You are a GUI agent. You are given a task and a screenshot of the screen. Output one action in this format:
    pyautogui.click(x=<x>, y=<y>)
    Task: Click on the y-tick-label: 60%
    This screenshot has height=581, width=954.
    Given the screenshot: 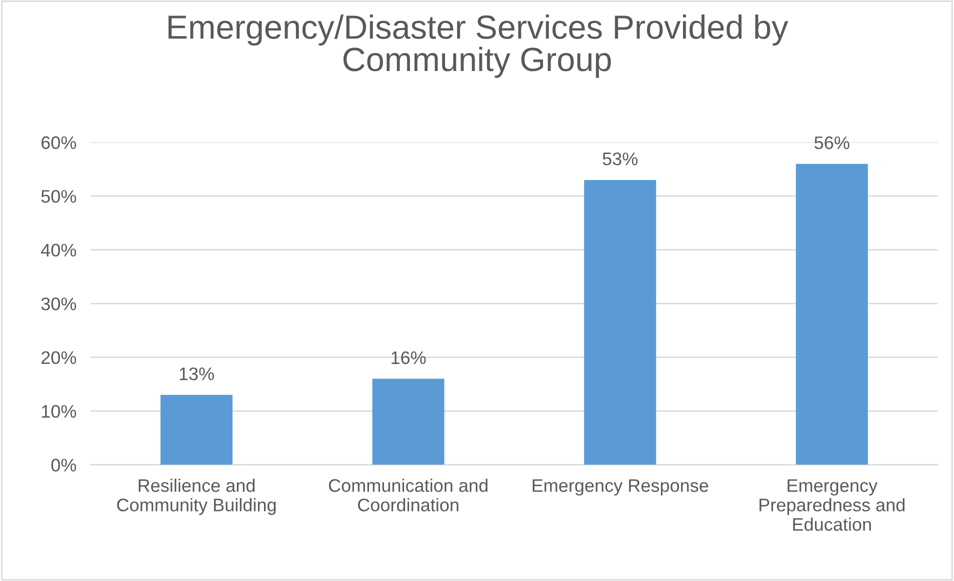 What is the action you would take?
    pyautogui.click(x=59, y=143)
    